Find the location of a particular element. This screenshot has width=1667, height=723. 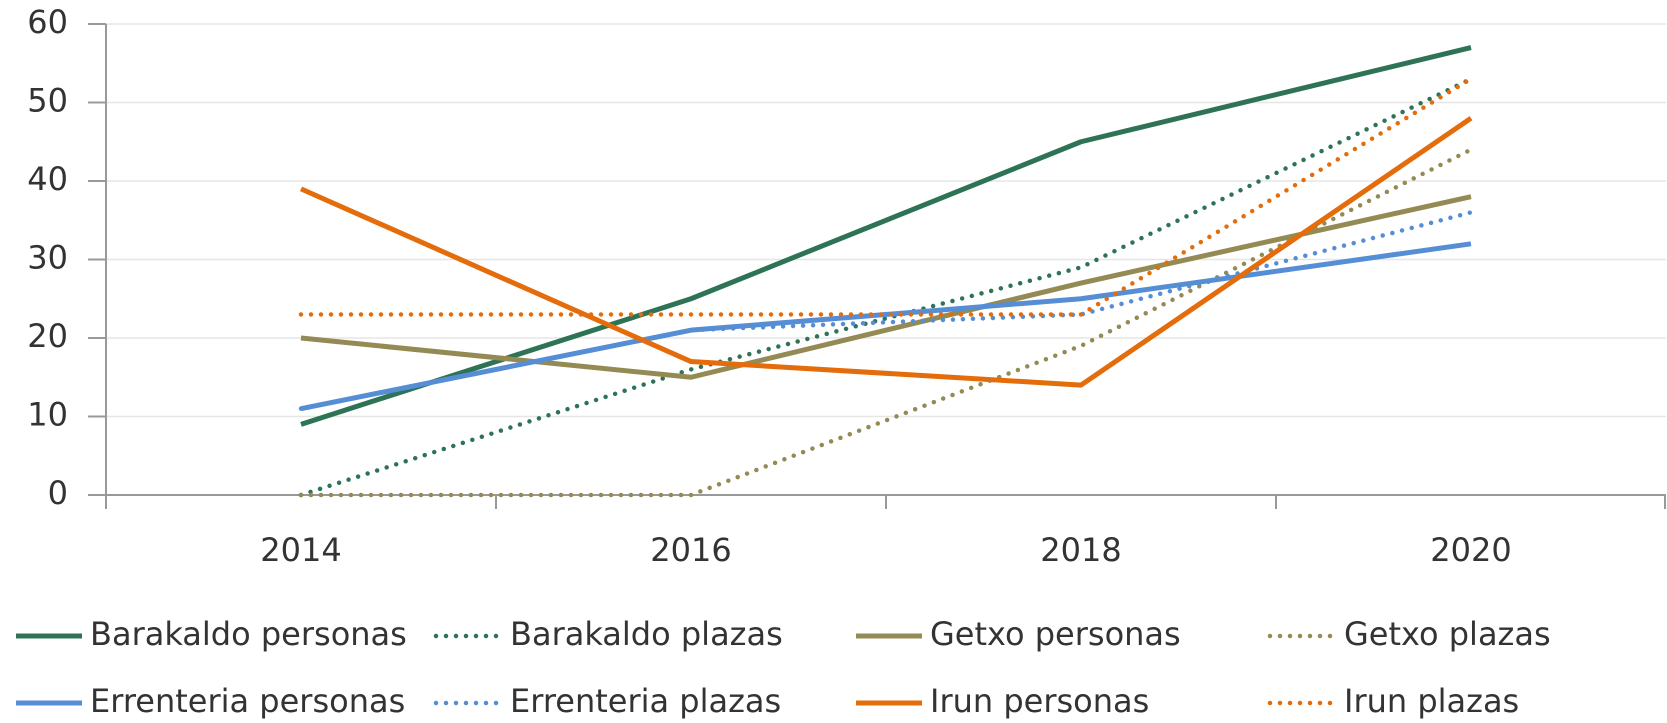

legend-label: Barakaldo plazas is located at coordinates (646, 634).